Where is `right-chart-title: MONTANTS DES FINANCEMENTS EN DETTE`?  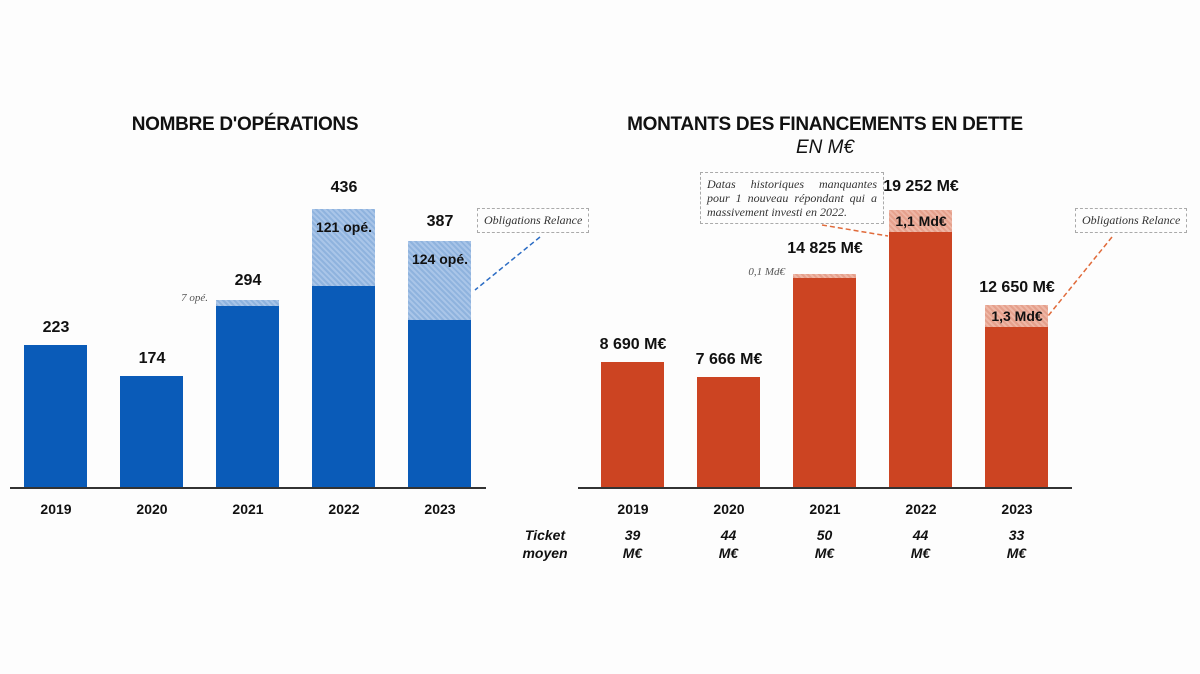 right-chart-title: MONTANTS DES FINANCEMENTS EN DETTE is located at coordinates (825, 124).